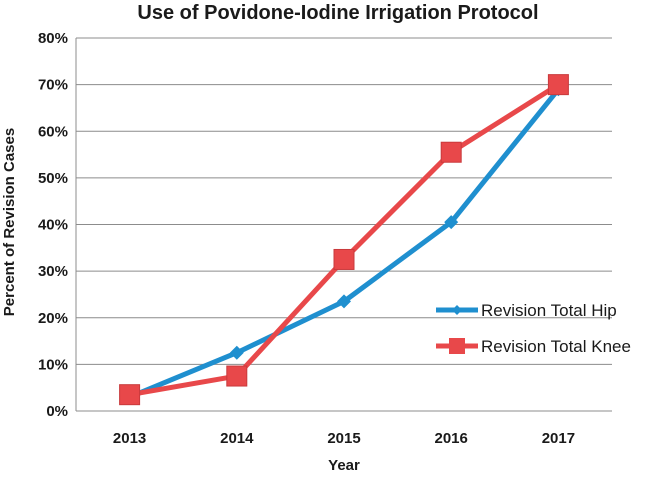 The height and width of the screenshot is (477, 648). I want to click on x-tick-label: 2017, so click(558, 438).